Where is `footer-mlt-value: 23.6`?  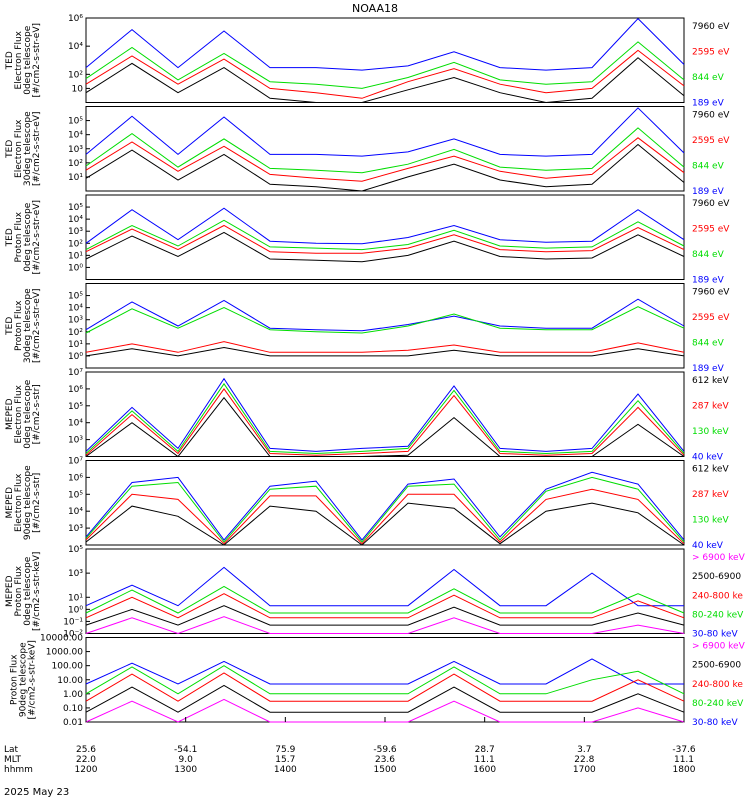
footer-mlt-value: 23.6 is located at coordinates (385, 760).